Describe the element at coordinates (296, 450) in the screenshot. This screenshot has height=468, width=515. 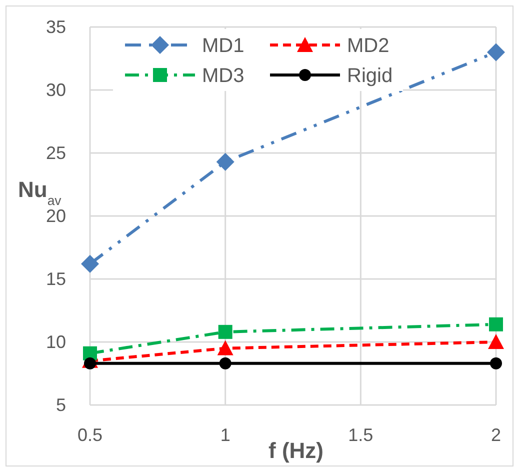
I see `x-axis-title: f (Hz)` at that location.